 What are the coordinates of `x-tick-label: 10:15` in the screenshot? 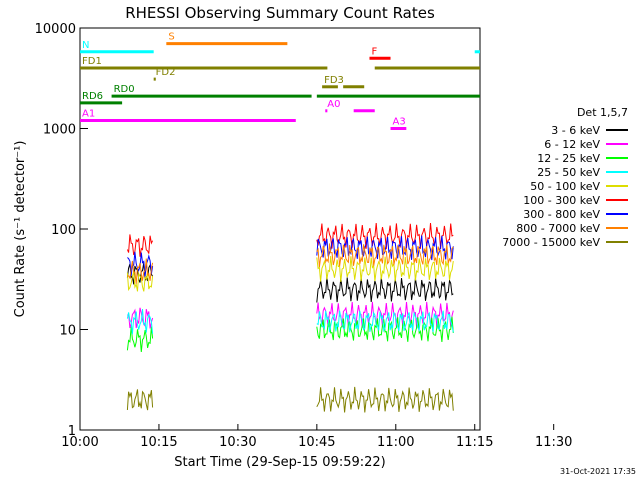 It's located at (158, 442).